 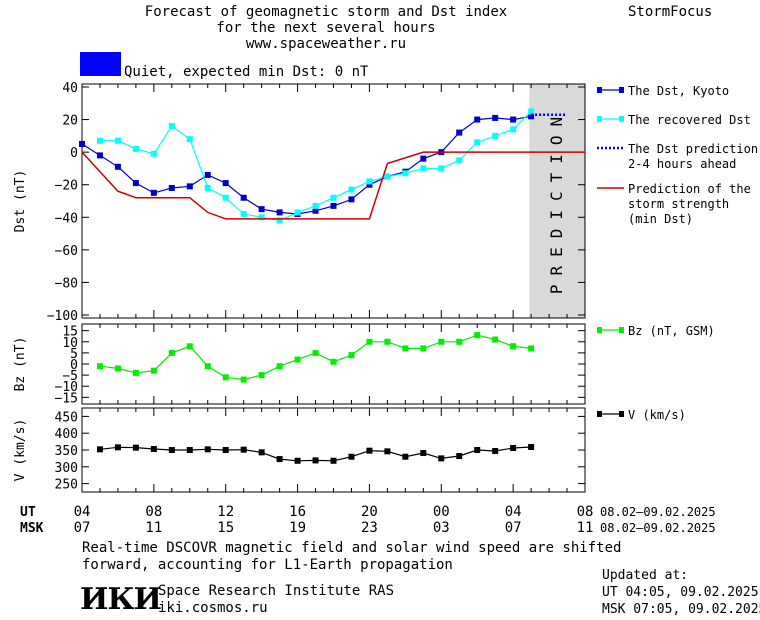 What do you see at coordinates (28, 512) in the screenshot?
I see `ut-axis-label: UT` at bounding box center [28, 512].